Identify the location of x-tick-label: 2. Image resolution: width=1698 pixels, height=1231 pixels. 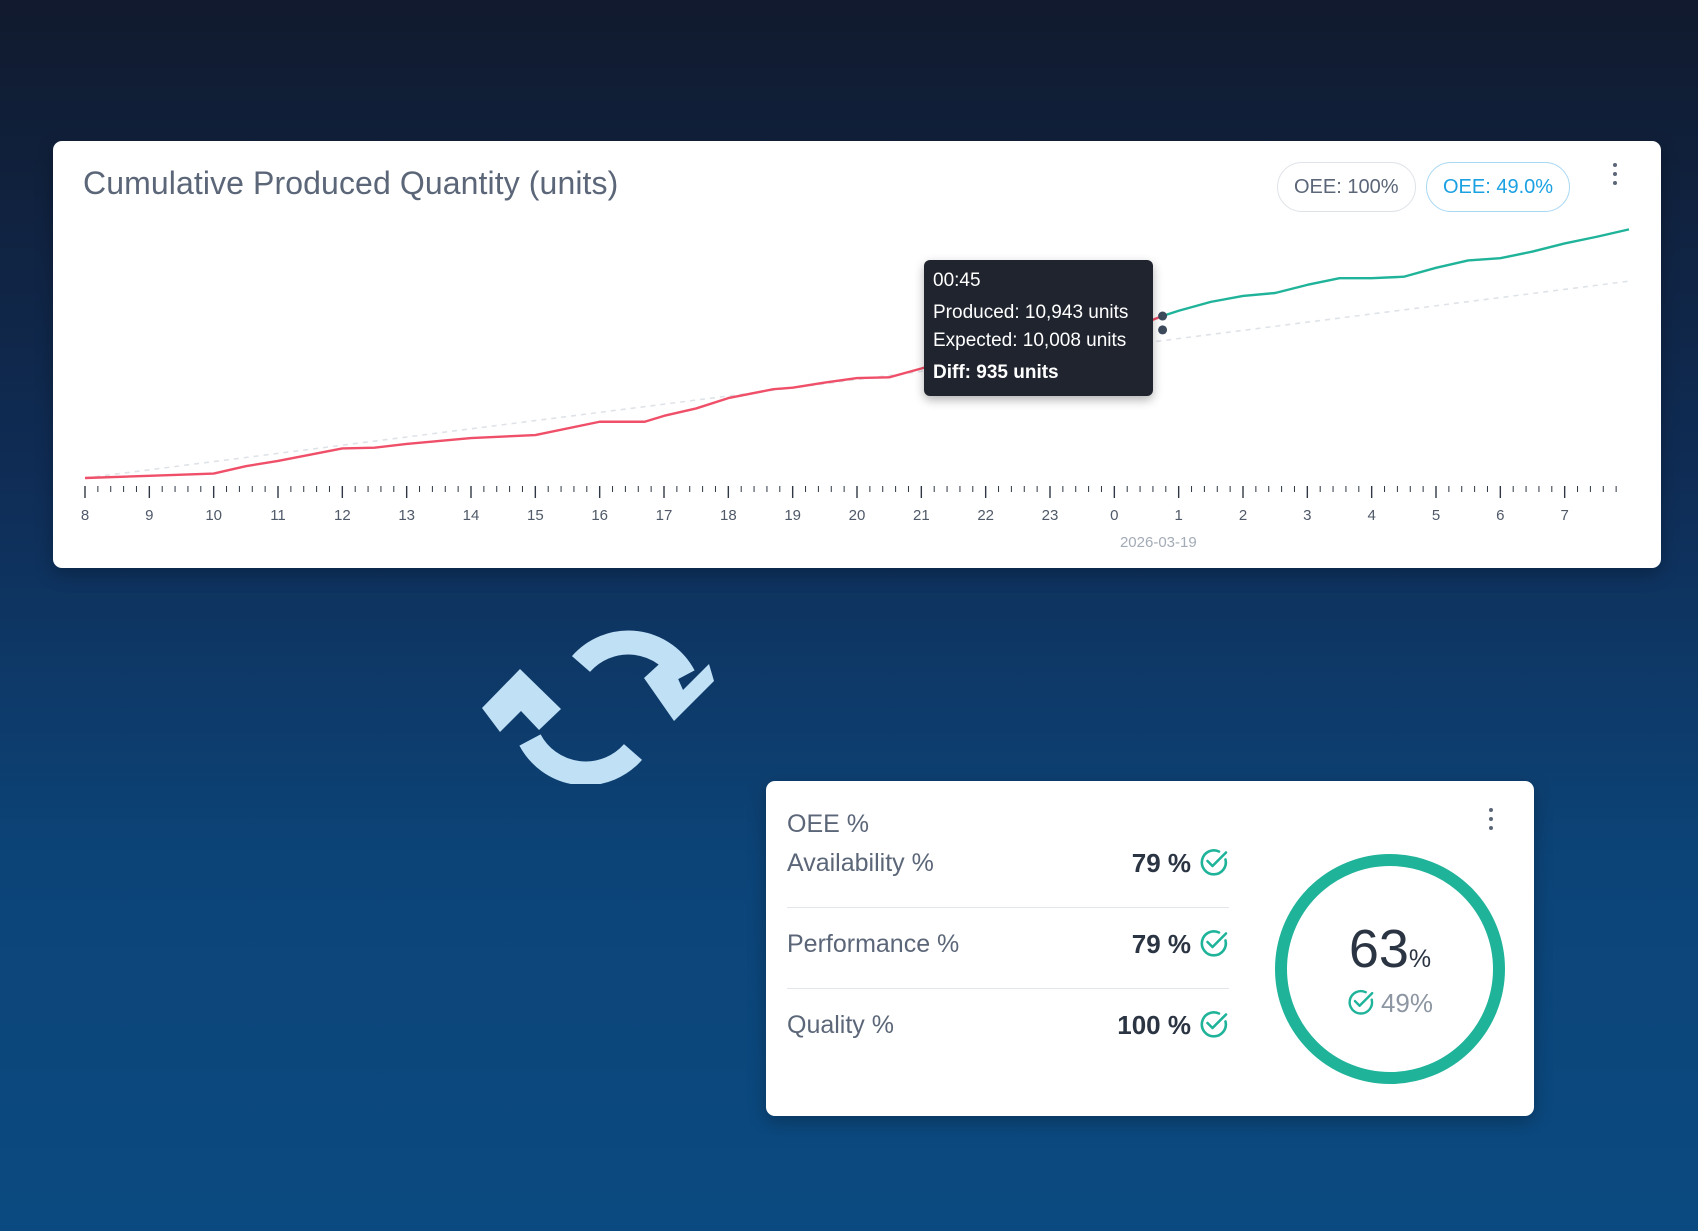
(1243, 515).